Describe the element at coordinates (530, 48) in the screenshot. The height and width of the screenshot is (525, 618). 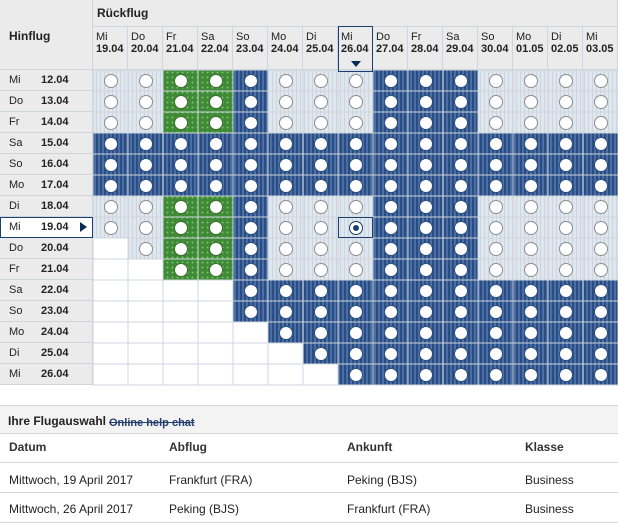
I see `return-date-header: Mo 01.05` at that location.